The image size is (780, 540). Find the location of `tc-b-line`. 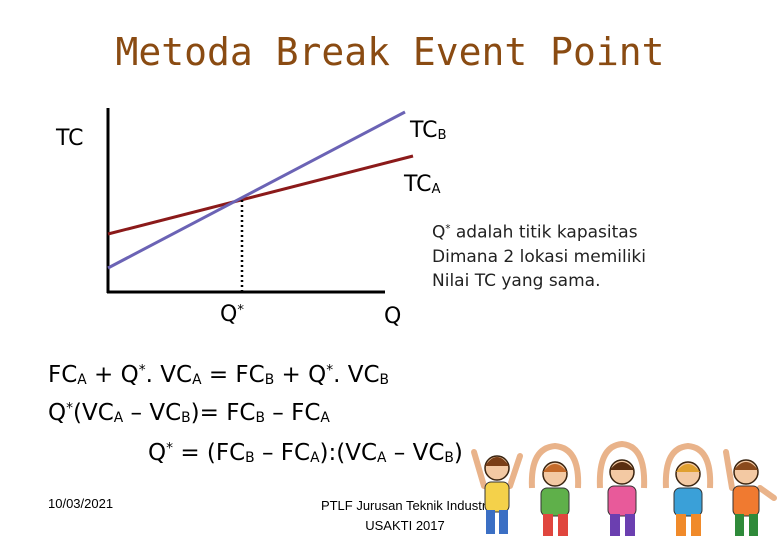

tc-b-line is located at coordinates (256, 190).